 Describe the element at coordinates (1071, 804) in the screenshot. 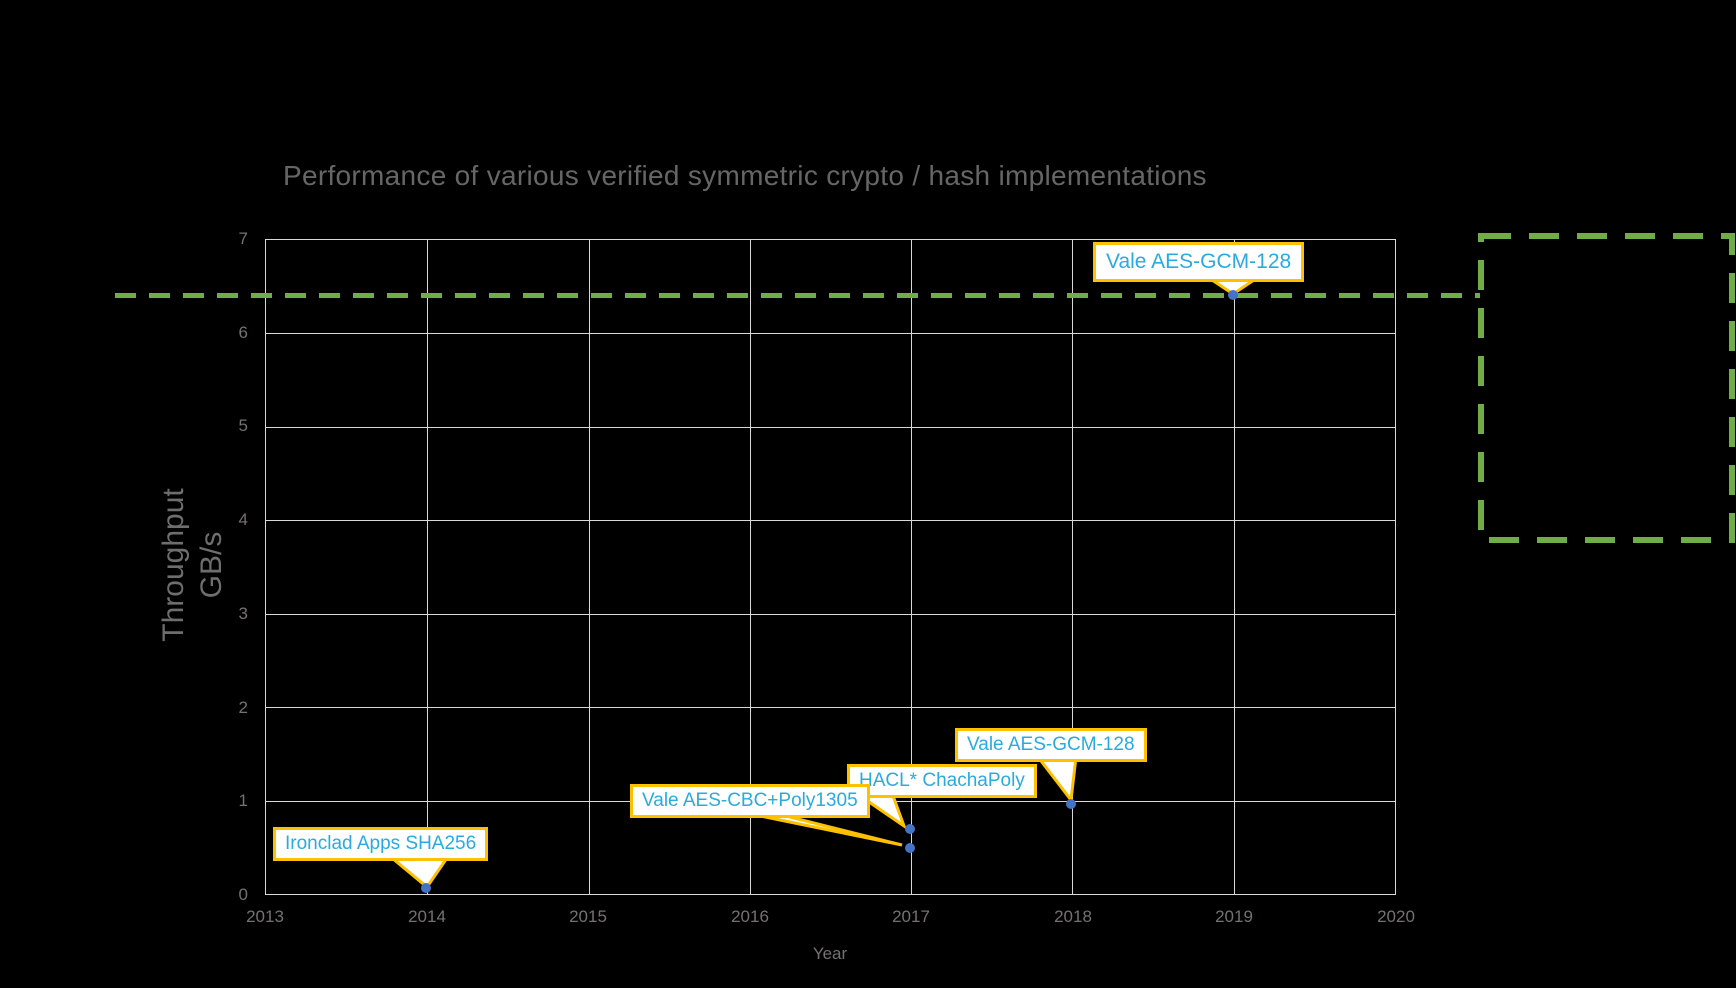

I see `data-point-vale-aes-gcm-2018` at that location.